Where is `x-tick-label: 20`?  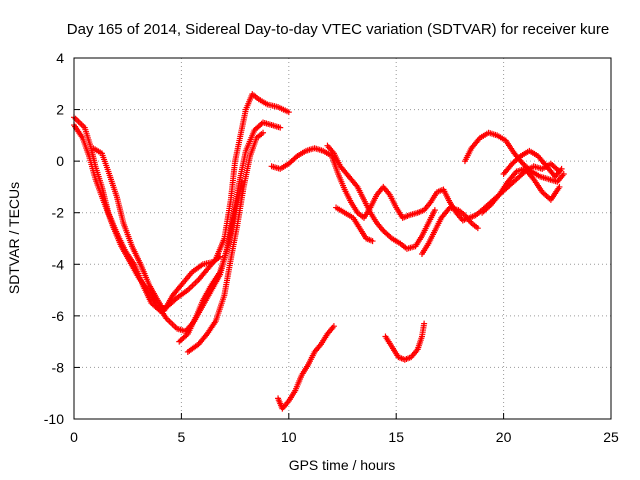 x-tick-label: 20 is located at coordinates (504, 437).